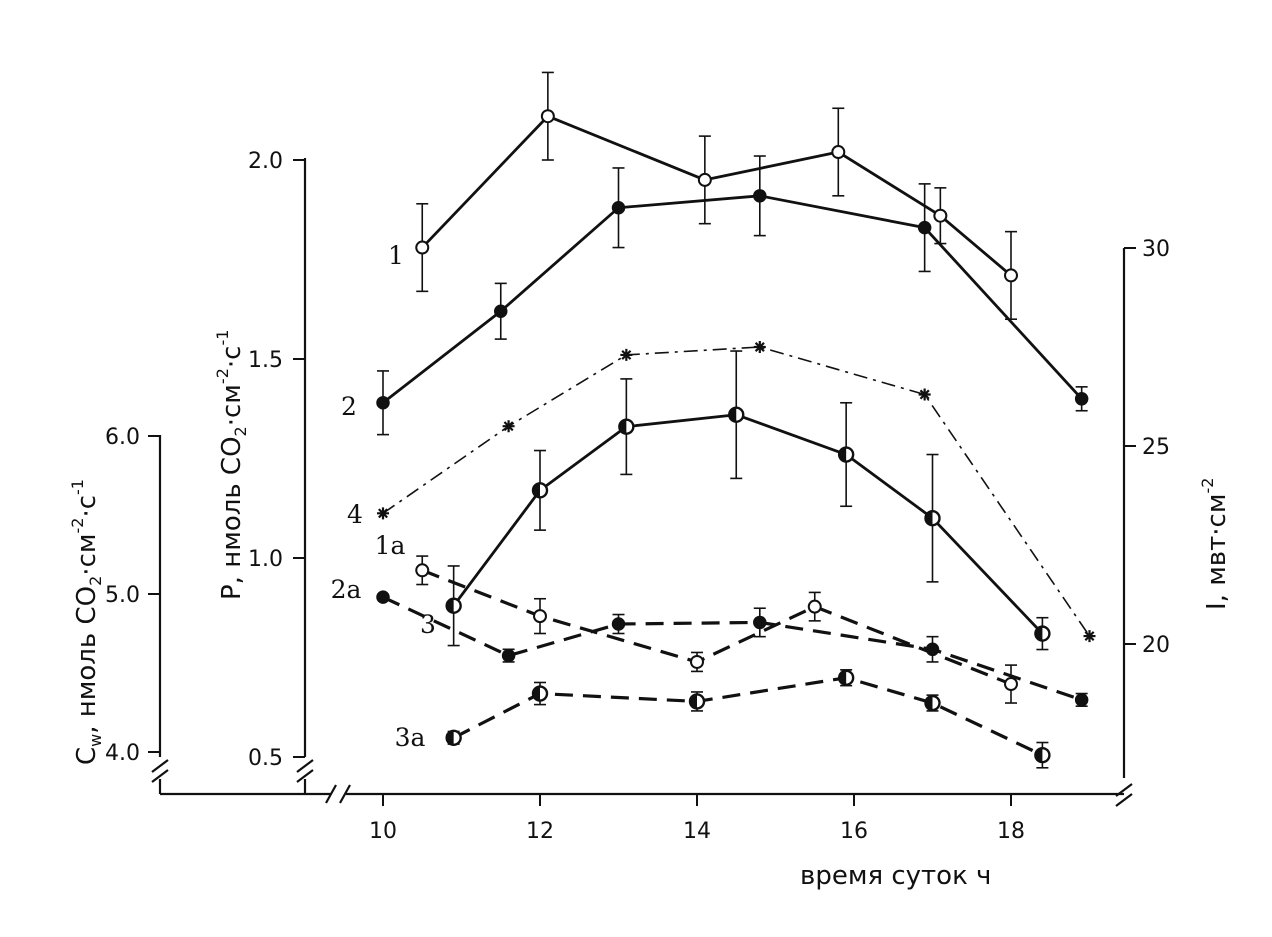  What do you see at coordinates (265, 360) in the screenshot?
I see `p-tick-label: 1.5` at bounding box center [265, 360].